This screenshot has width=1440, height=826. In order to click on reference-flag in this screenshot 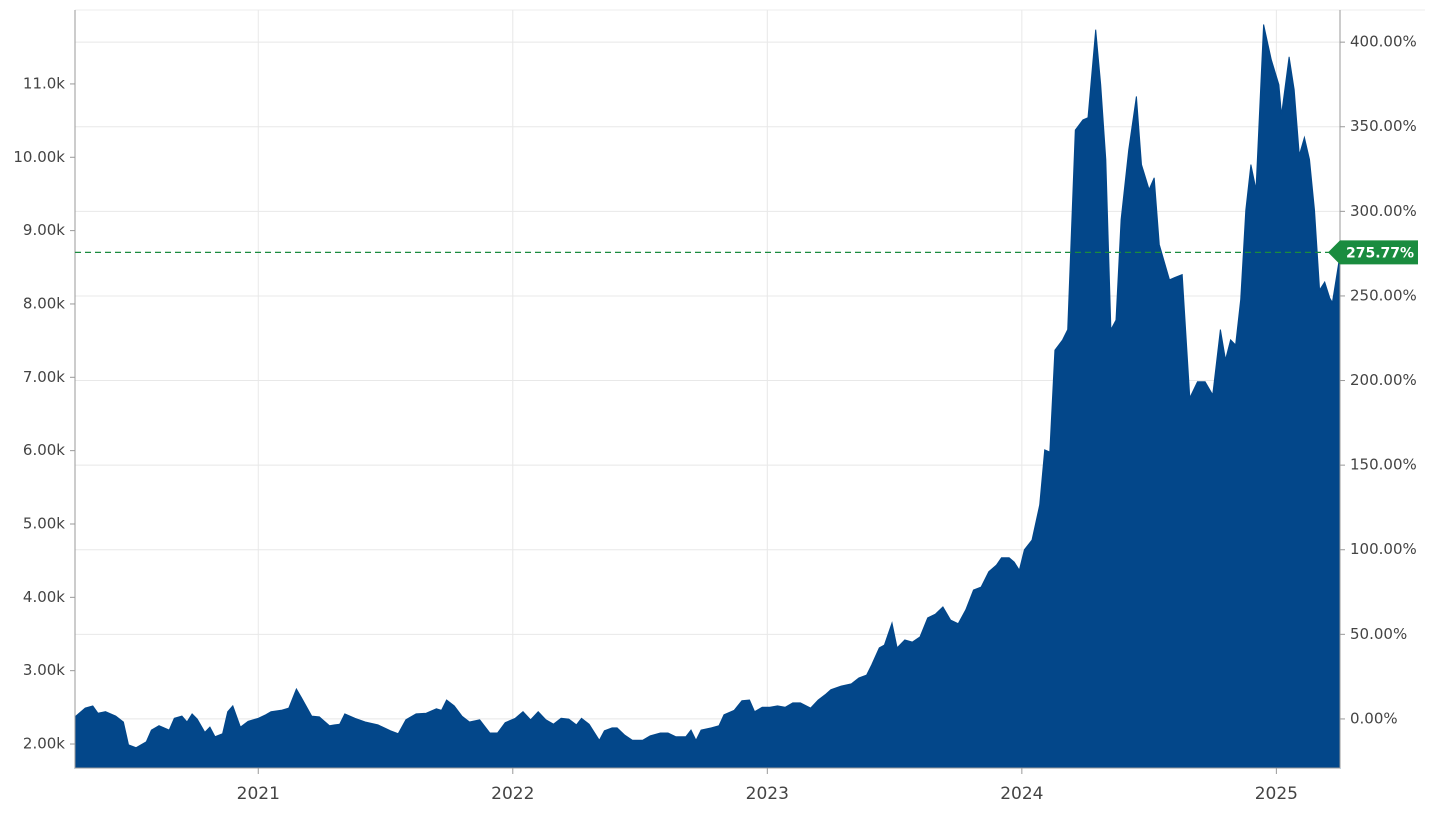, I will do `click(1373, 252)`.